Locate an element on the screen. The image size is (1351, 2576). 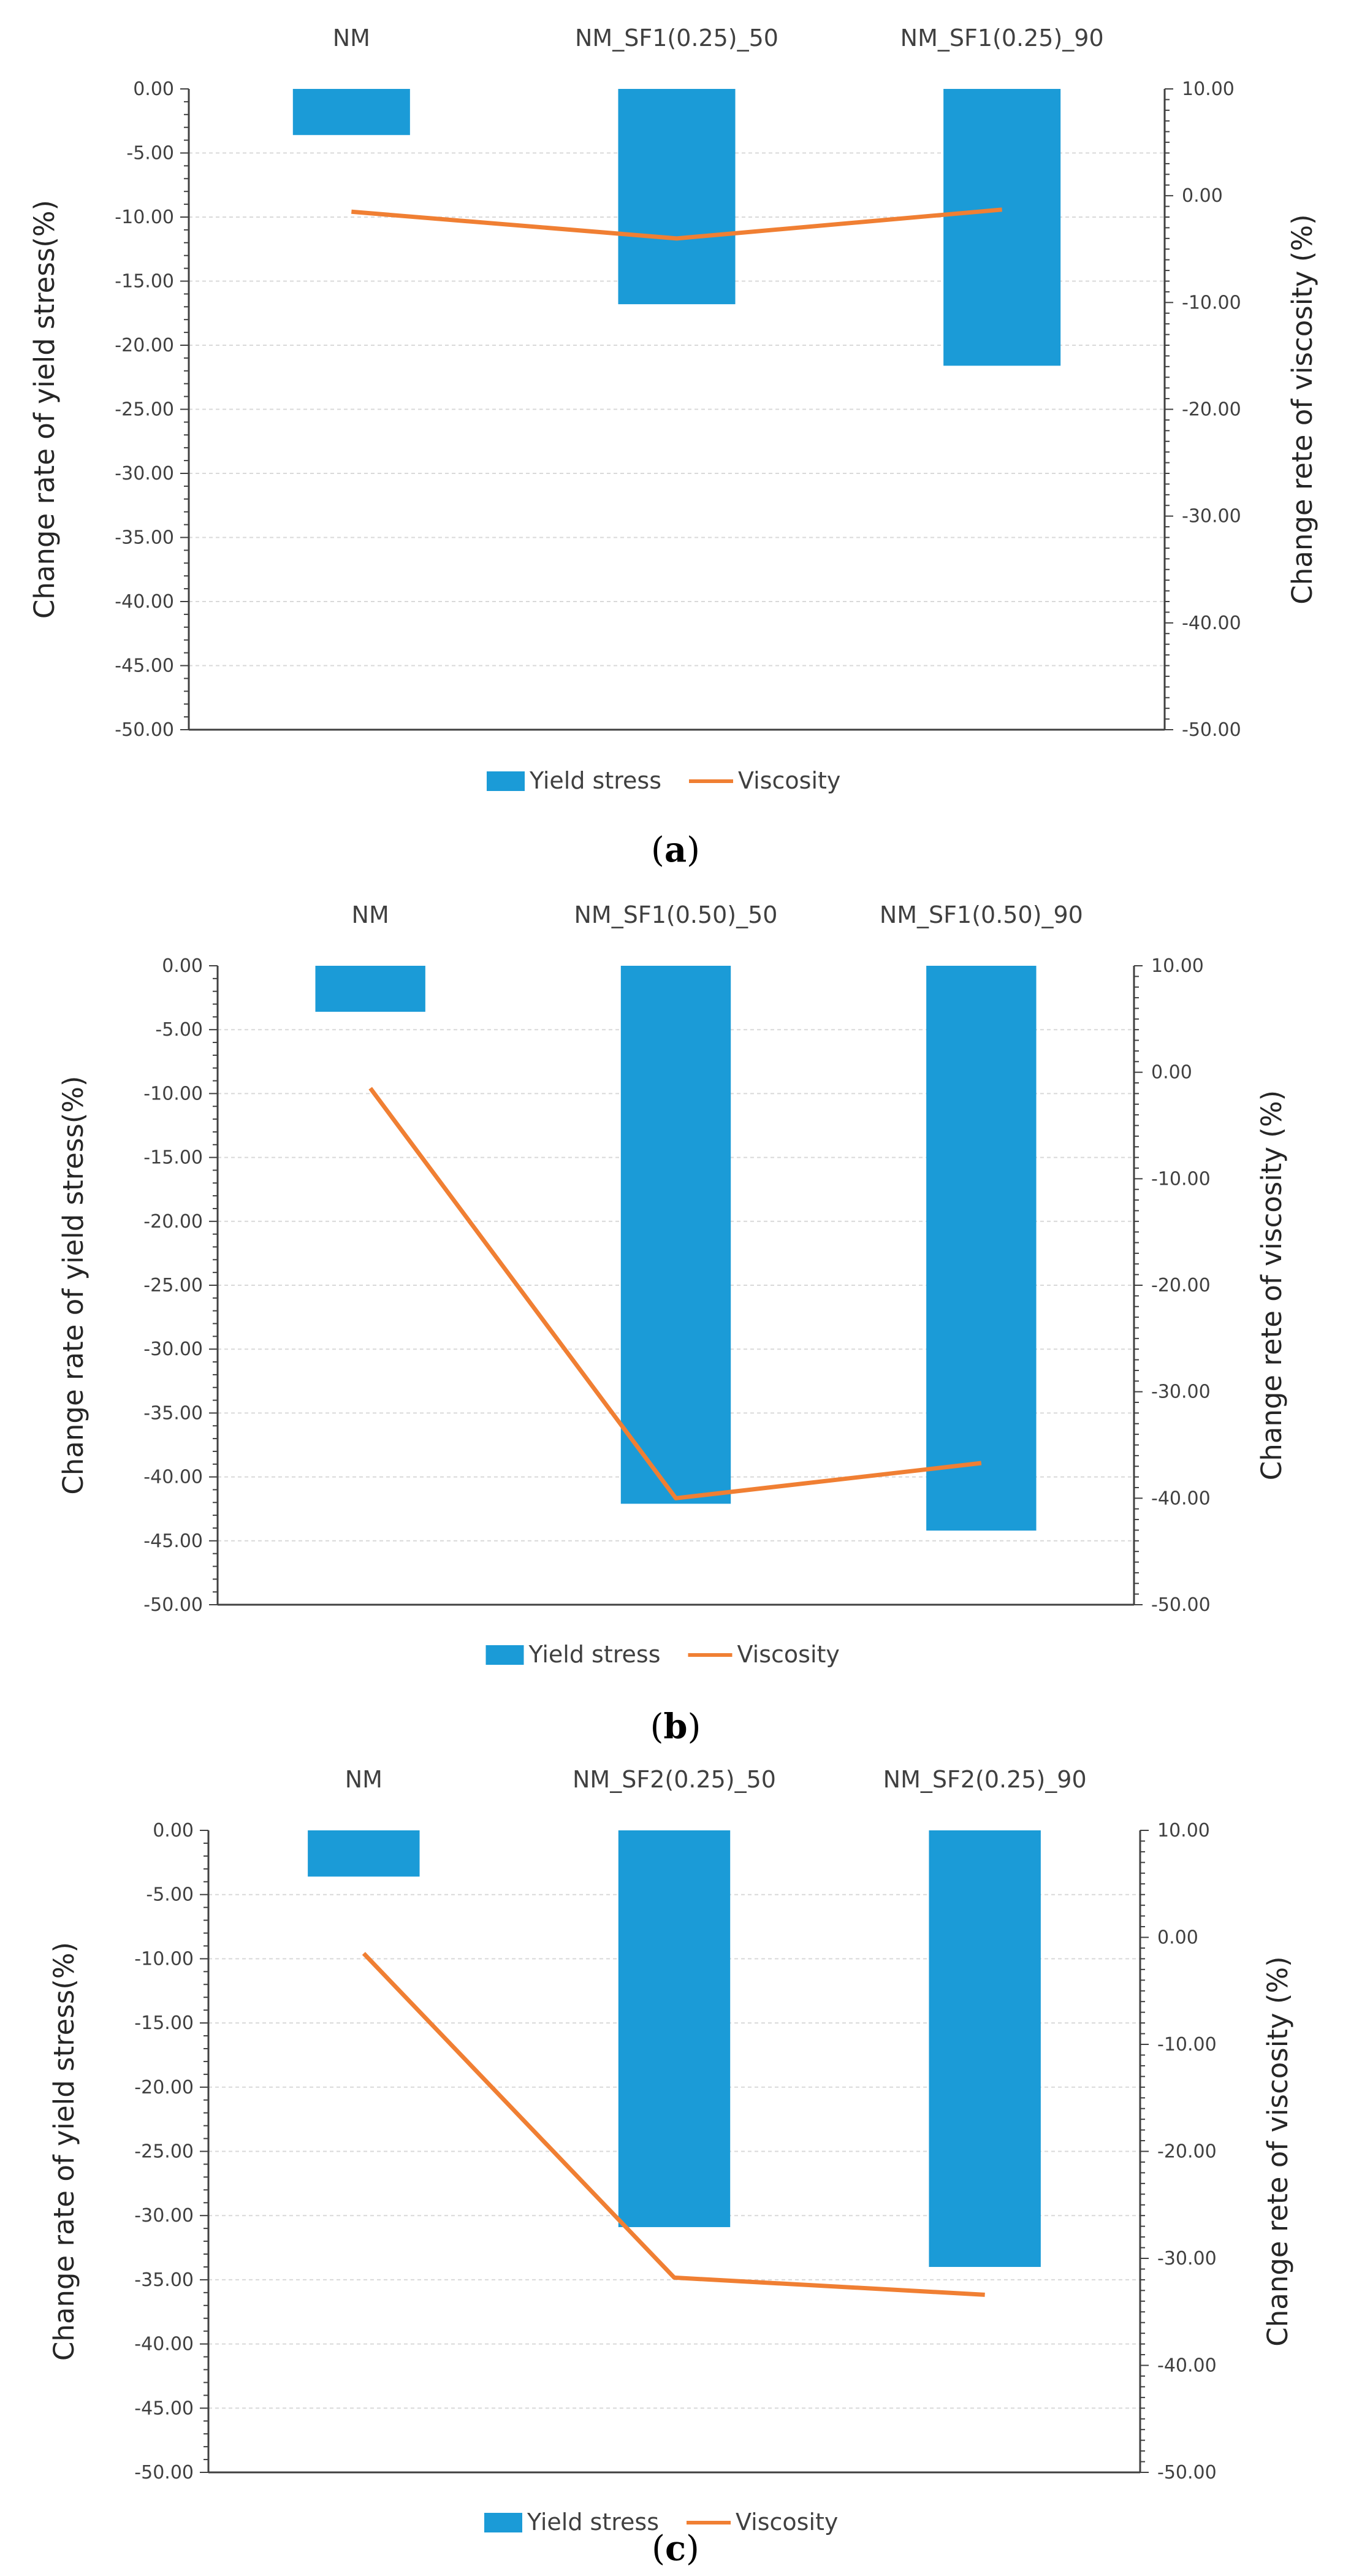
panel-label-letter: c is located at coordinates (675, 2548).